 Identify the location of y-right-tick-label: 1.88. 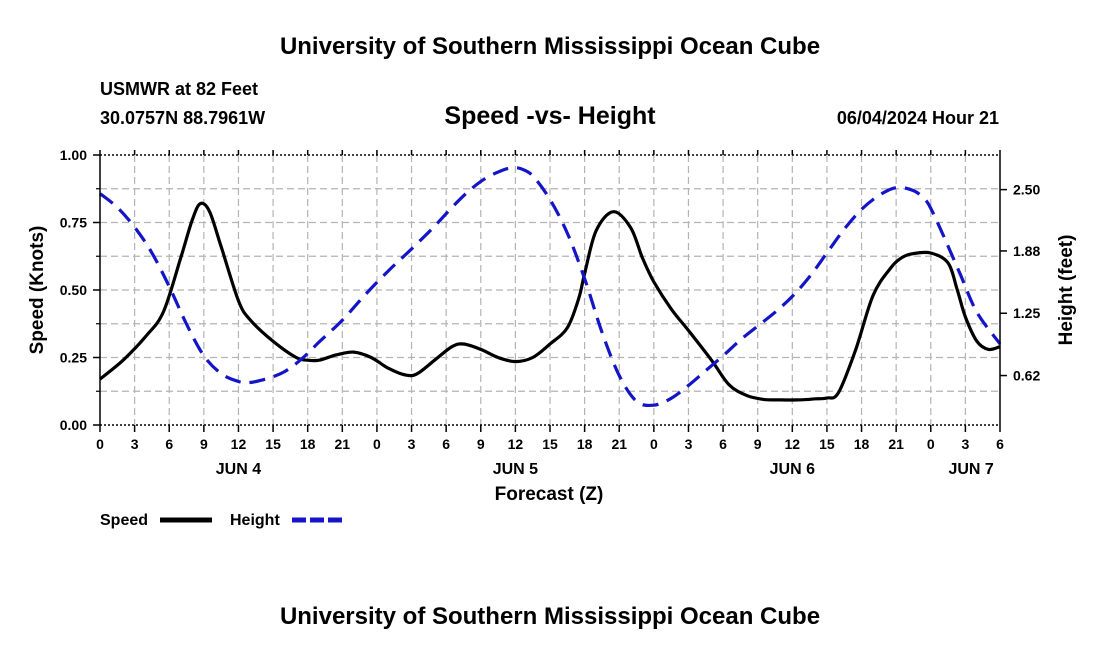
(1026, 251).